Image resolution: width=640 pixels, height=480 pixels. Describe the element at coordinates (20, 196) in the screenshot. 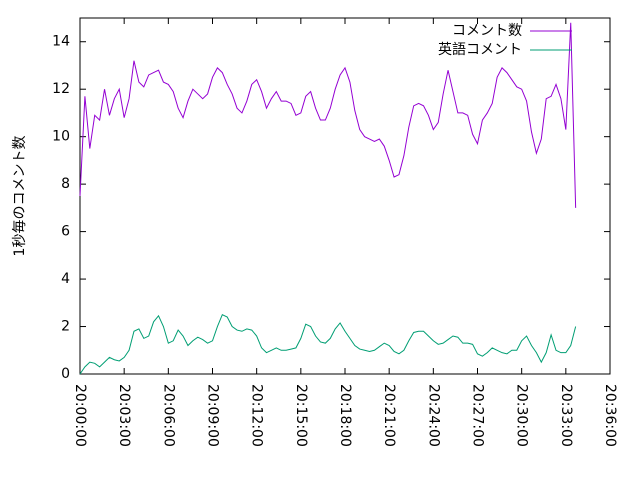

I see `y-axis-label: 1秒毎のコメント数` at that location.